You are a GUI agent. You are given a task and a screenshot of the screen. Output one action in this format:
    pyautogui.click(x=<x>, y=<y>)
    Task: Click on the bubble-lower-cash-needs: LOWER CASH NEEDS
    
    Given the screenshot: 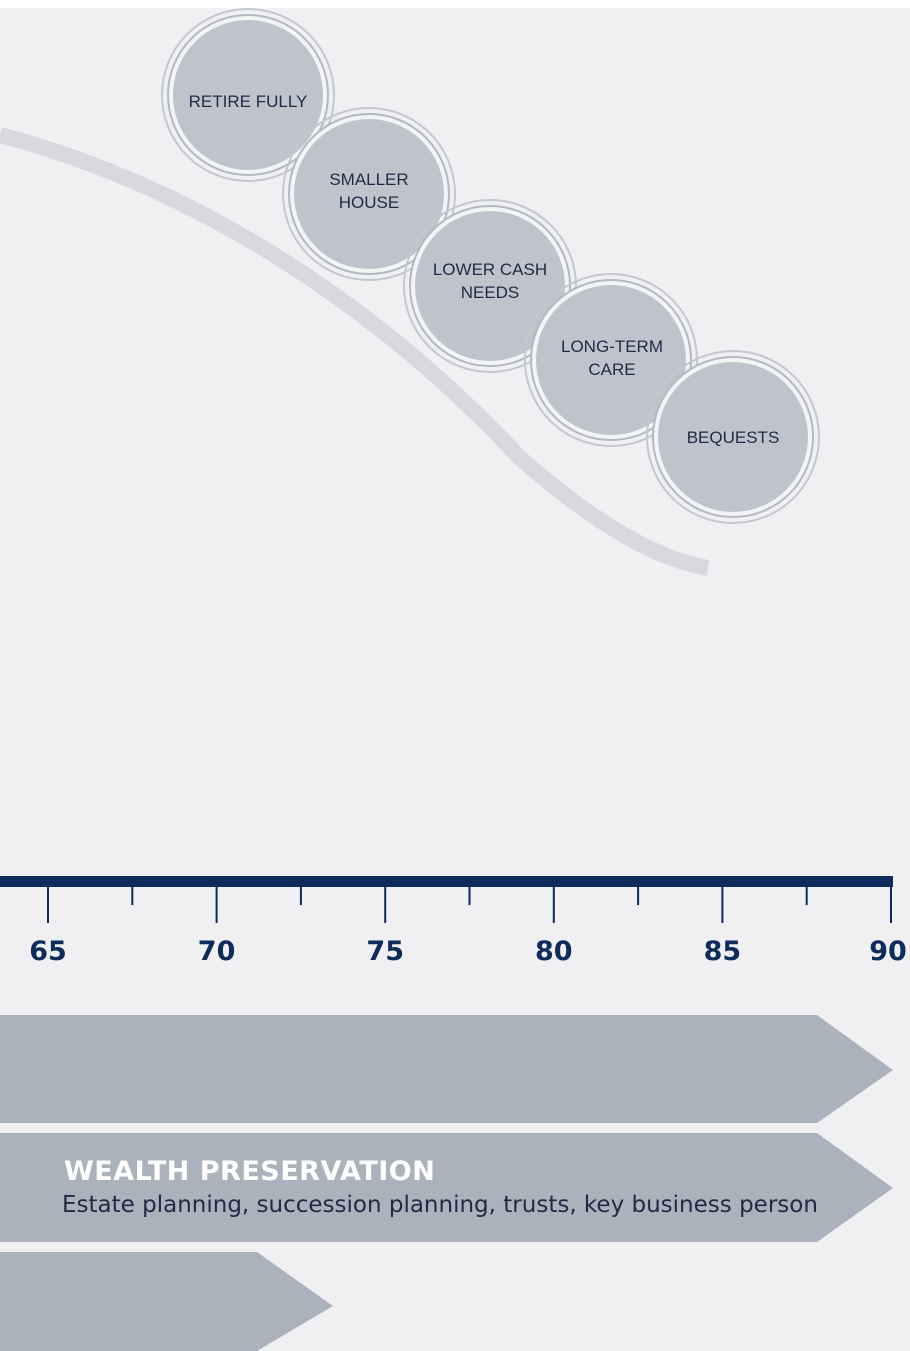 What is the action you would take?
    pyautogui.click(x=490, y=286)
    